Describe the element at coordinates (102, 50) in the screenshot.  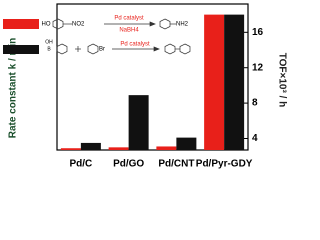
I see `scheme-text: Br` at that location.